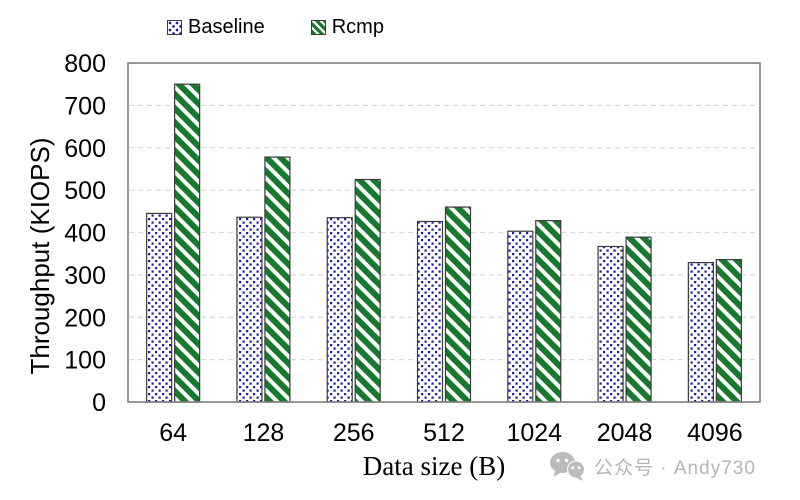 The width and height of the screenshot is (800, 500). What do you see at coordinates (85, 149) in the screenshot?
I see `y-tick-label: 600` at bounding box center [85, 149].